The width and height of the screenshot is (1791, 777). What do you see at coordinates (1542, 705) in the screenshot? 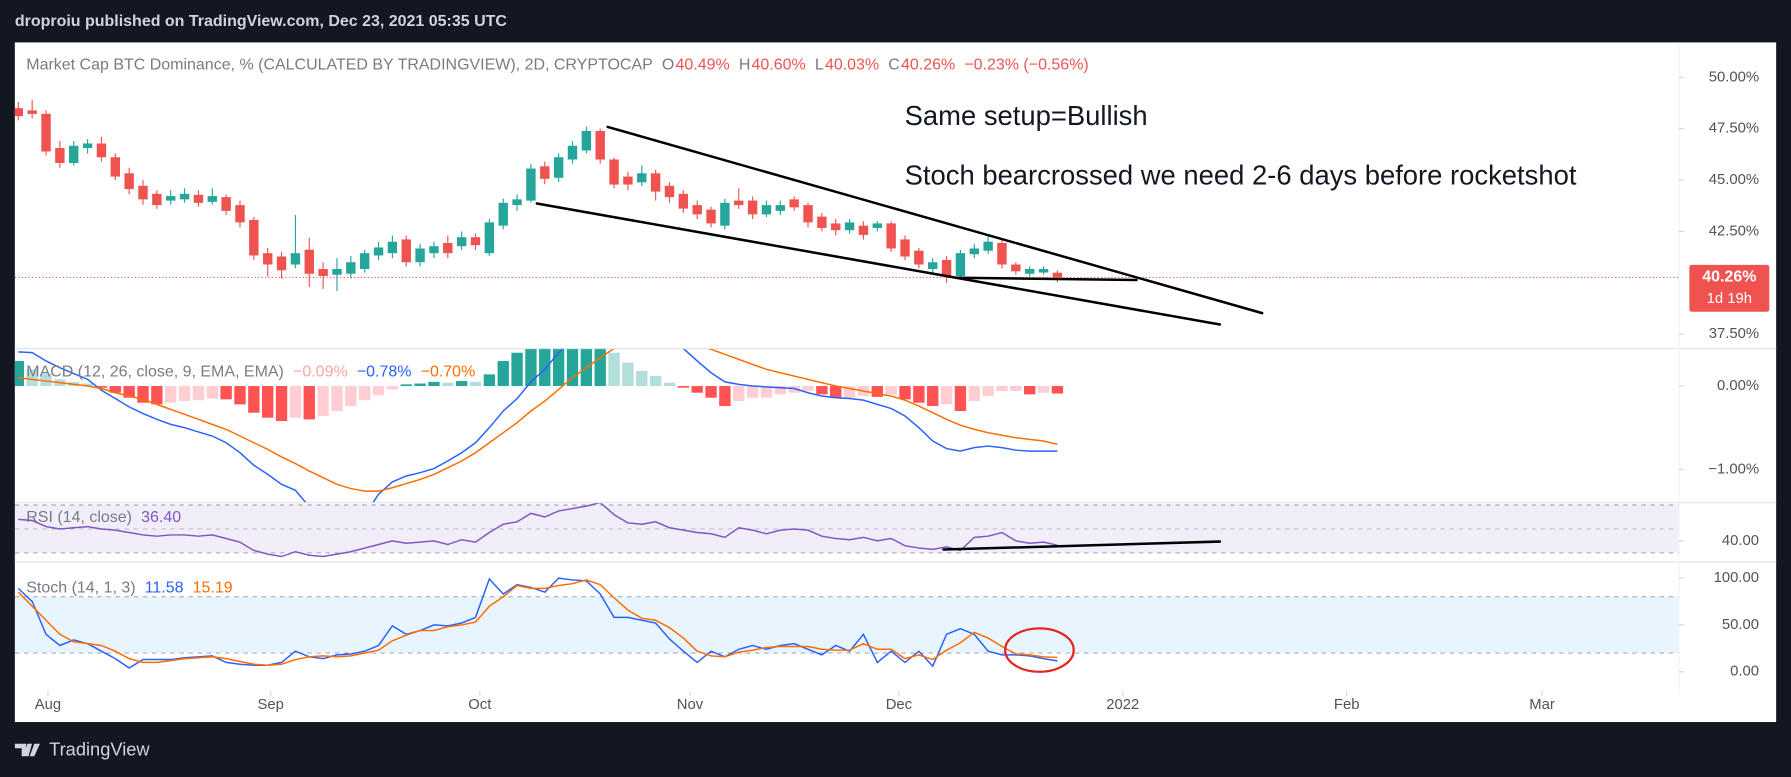
I see `x-tick-label: Mar` at bounding box center [1542, 705].